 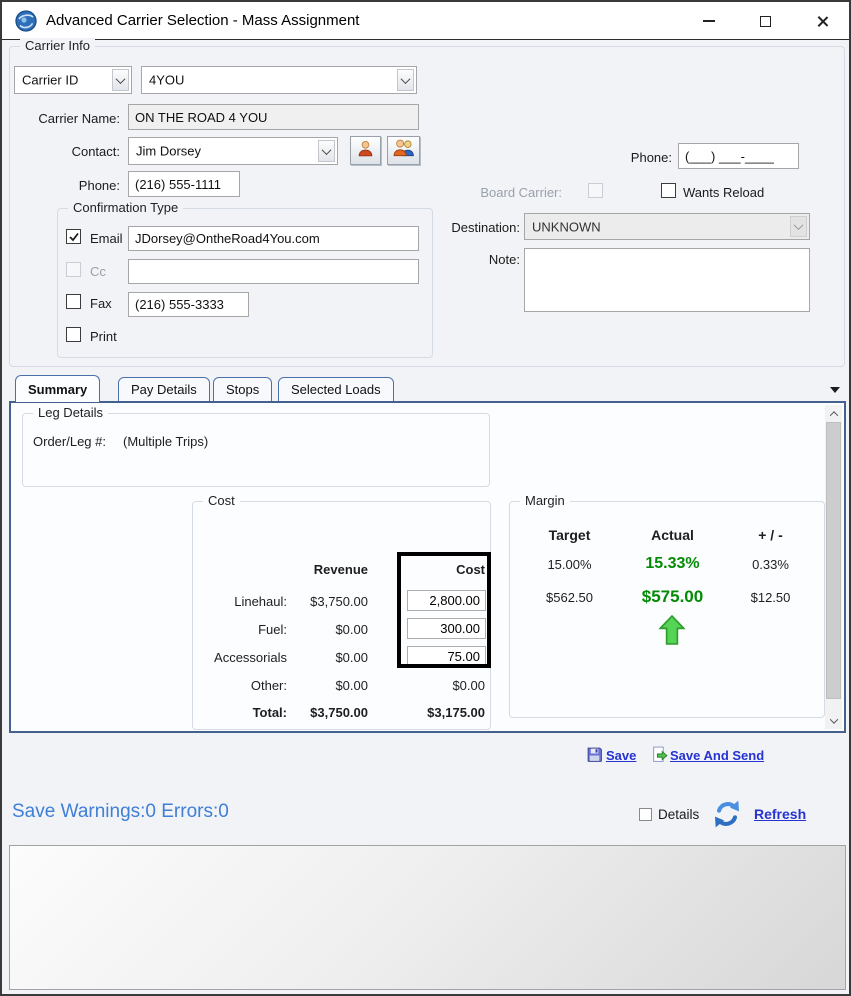 I want to click on scrollbar-thumb, so click(x=833, y=560).